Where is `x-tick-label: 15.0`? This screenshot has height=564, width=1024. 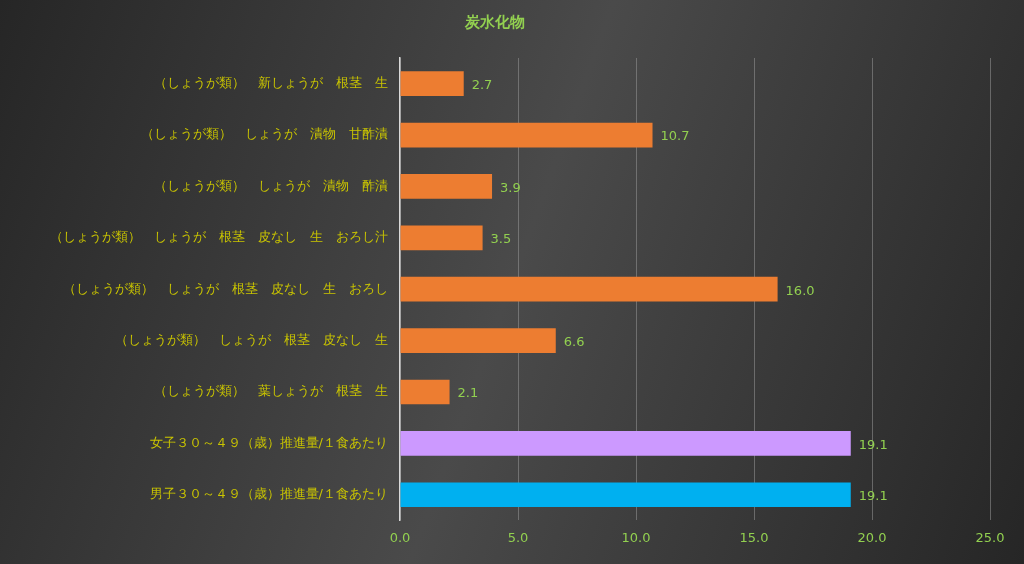
x-tick-label: 15.0 is located at coordinates (754, 537).